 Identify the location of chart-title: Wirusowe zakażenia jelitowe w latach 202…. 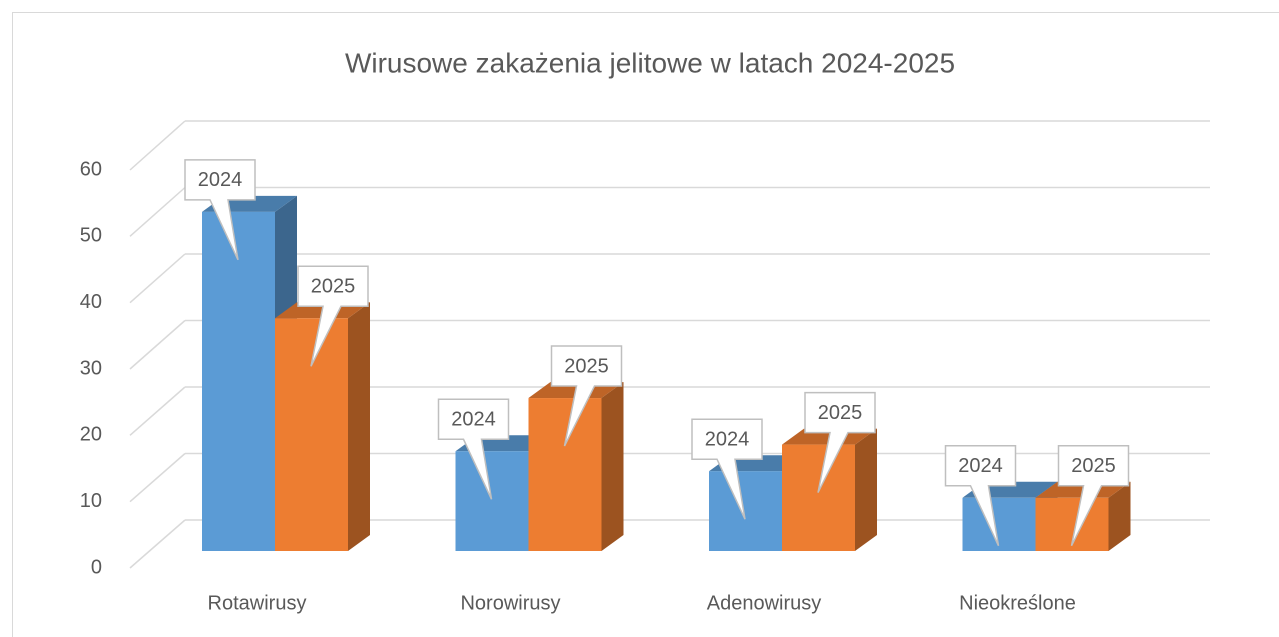
(650, 62).